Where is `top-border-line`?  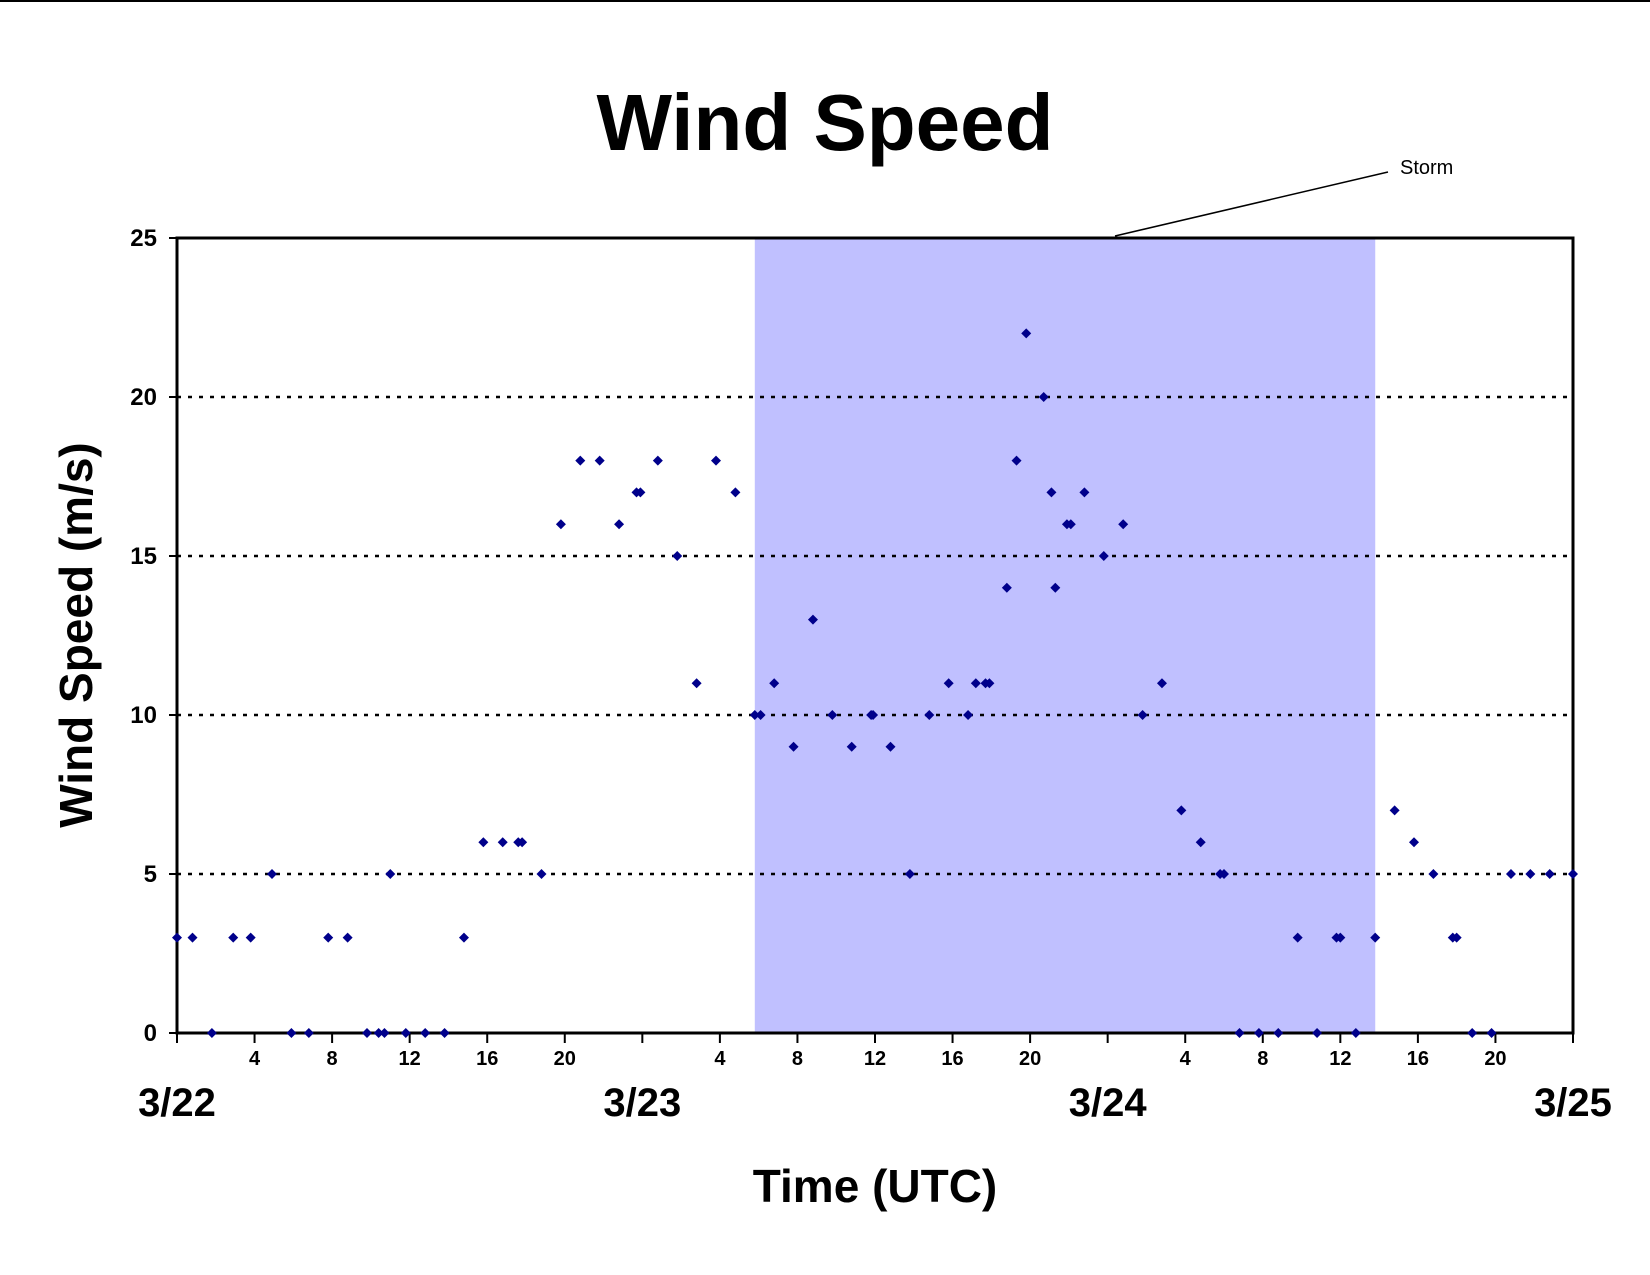 top-border-line is located at coordinates (825, 1).